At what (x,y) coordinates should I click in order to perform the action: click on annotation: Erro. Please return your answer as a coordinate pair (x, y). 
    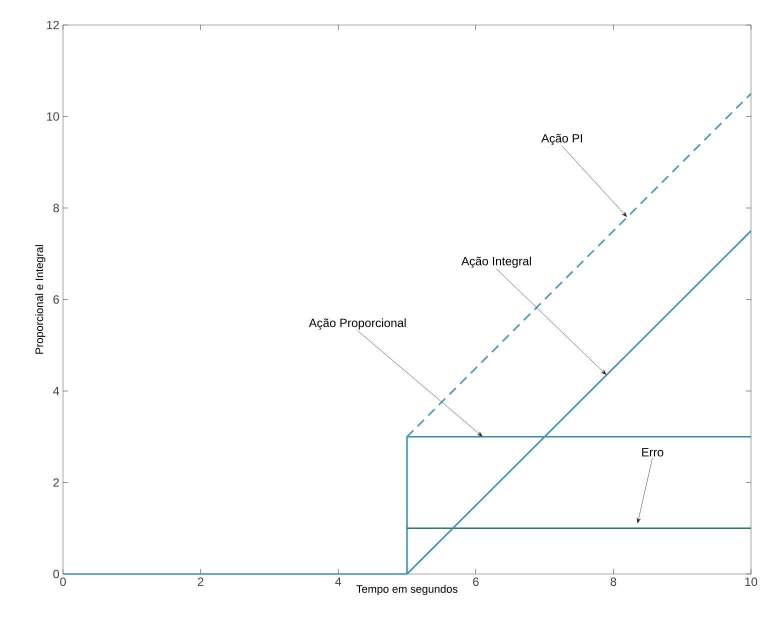
    Looking at the image, I should click on (653, 452).